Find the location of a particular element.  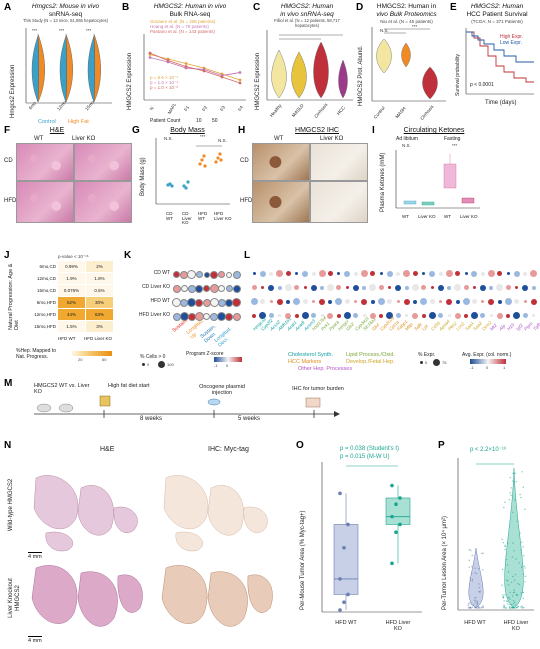

panel-o-pval-1: p = 0.015 (M-W U) is located at coordinates (365, 457).